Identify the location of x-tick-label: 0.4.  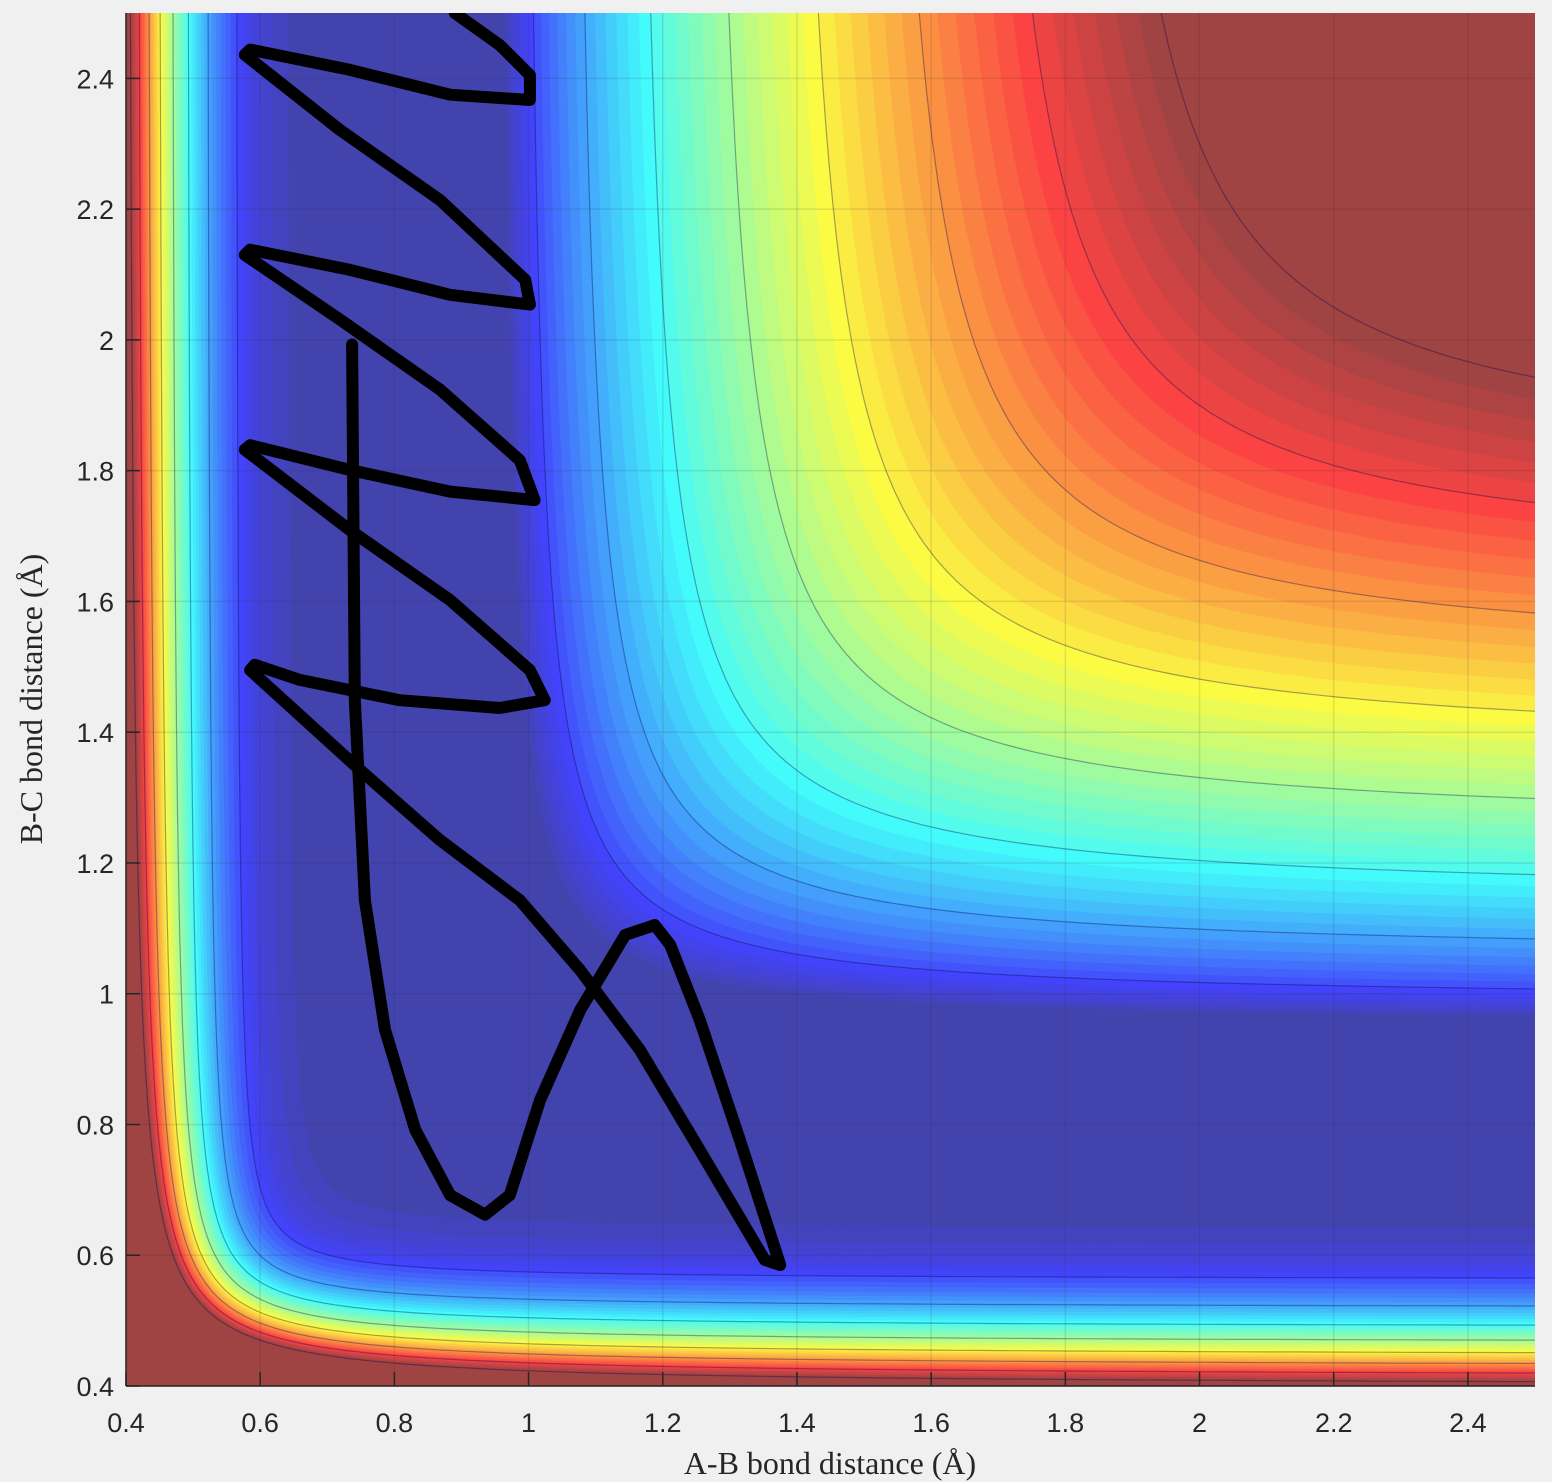
(126, 1423).